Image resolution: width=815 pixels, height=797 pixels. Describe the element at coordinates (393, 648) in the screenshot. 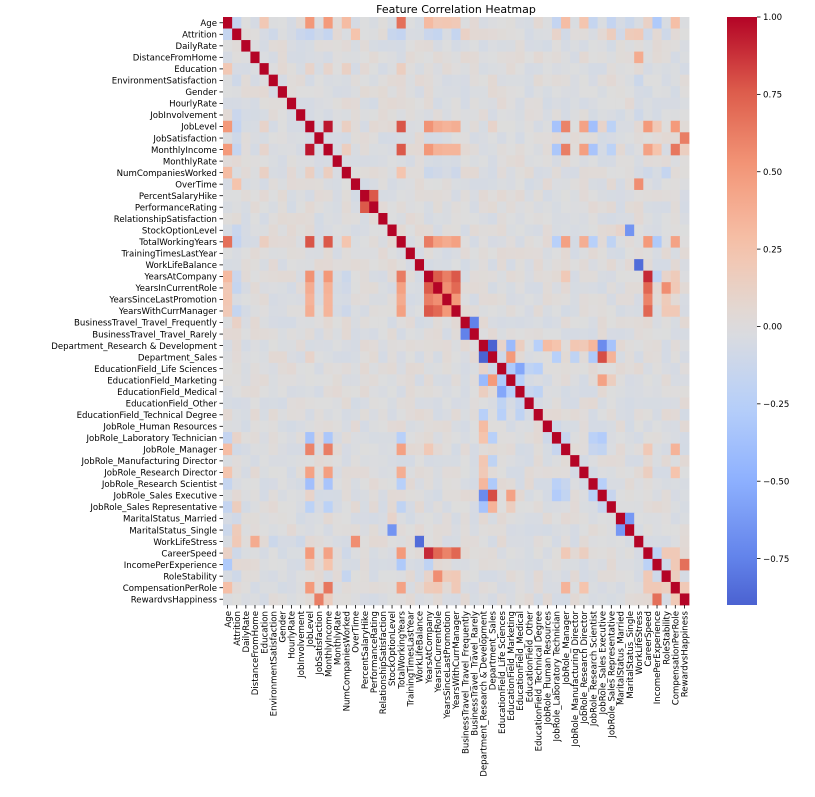

I see `x-tick-label: StockOptionLevel` at that location.